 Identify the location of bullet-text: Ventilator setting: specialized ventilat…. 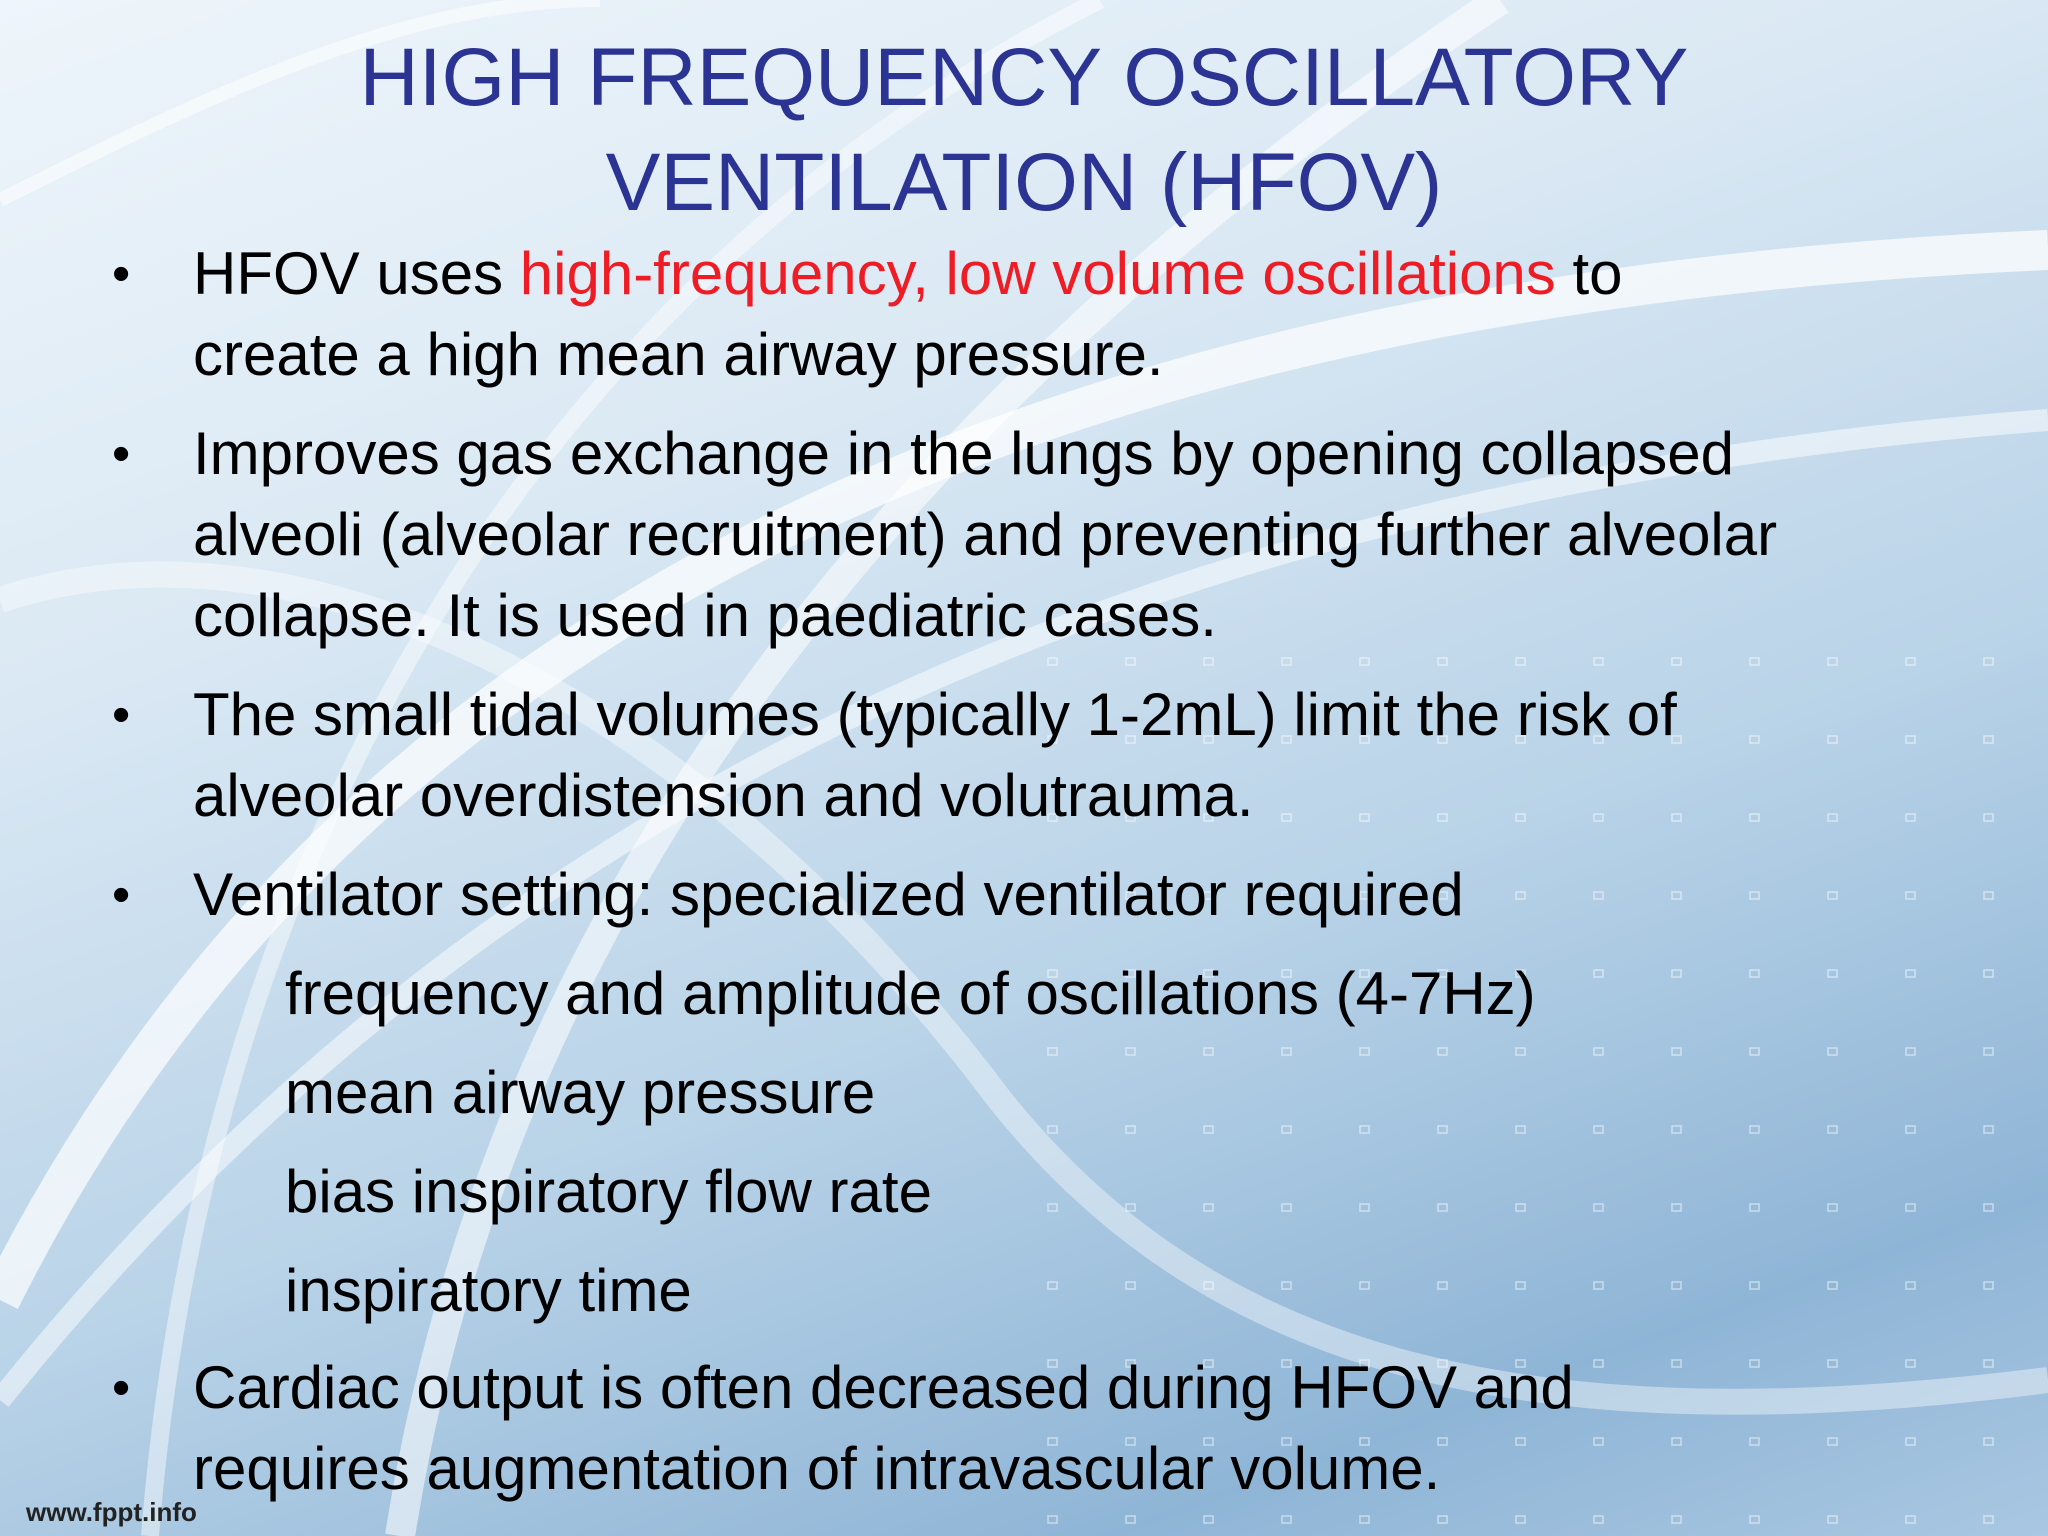
(828, 895).